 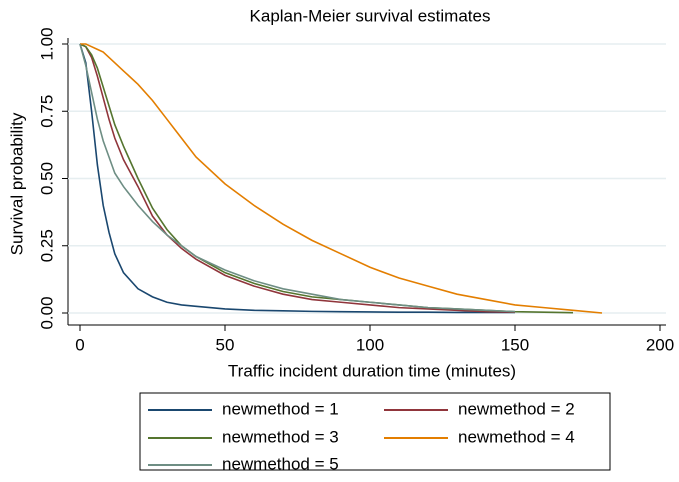 What do you see at coordinates (280, 463) in the screenshot?
I see `legend-label: newmethod = 5` at bounding box center [280, 463].